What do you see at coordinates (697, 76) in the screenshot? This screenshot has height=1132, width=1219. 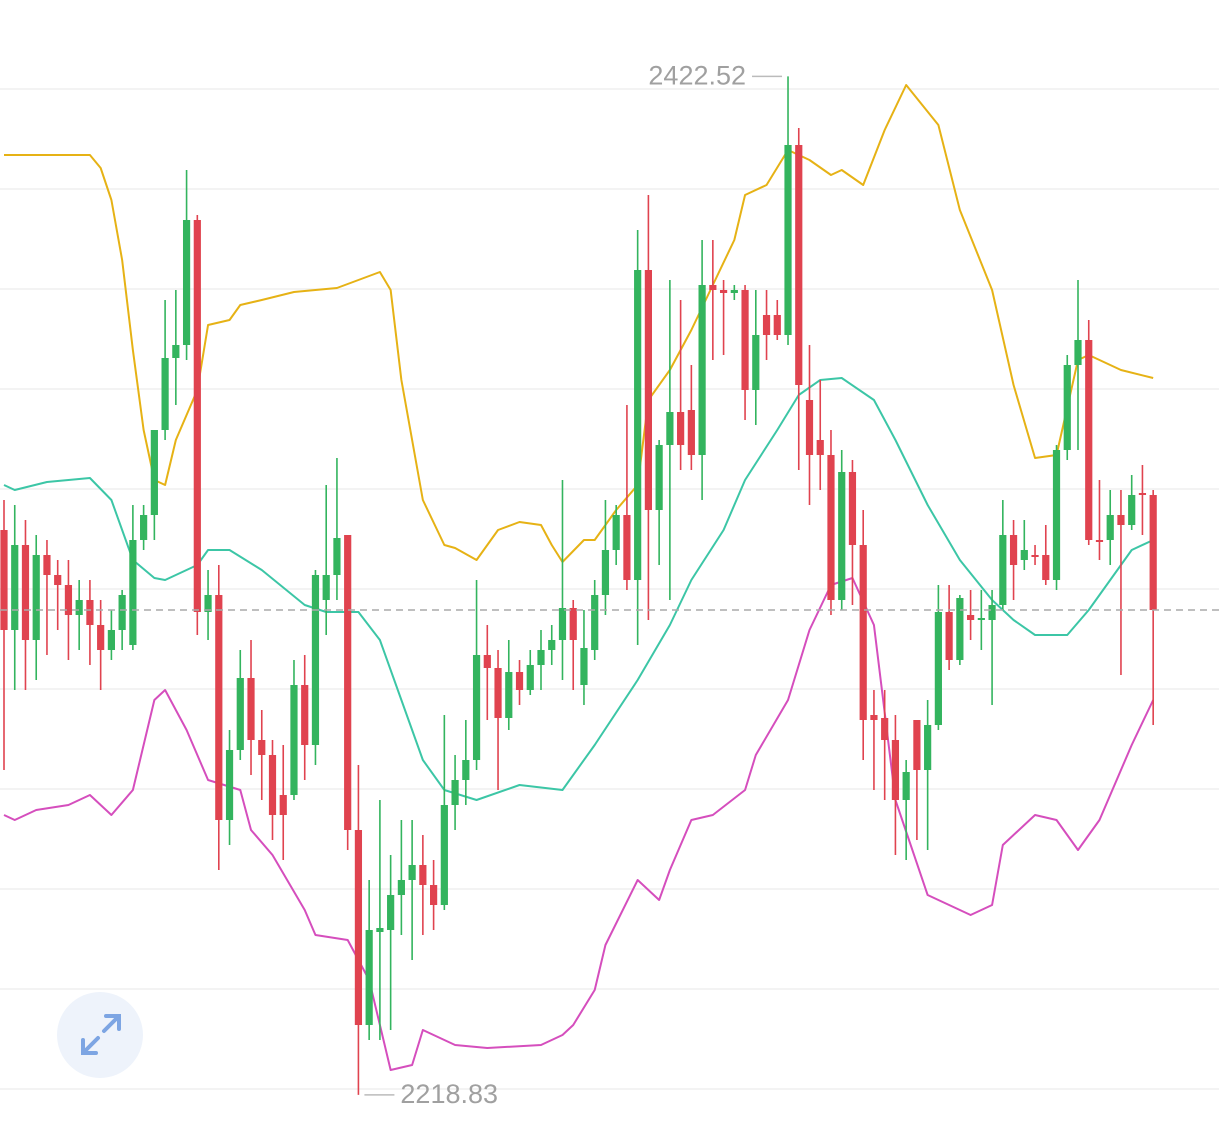 I see `high-label: 2422.52` at bounding box center [697, 76].